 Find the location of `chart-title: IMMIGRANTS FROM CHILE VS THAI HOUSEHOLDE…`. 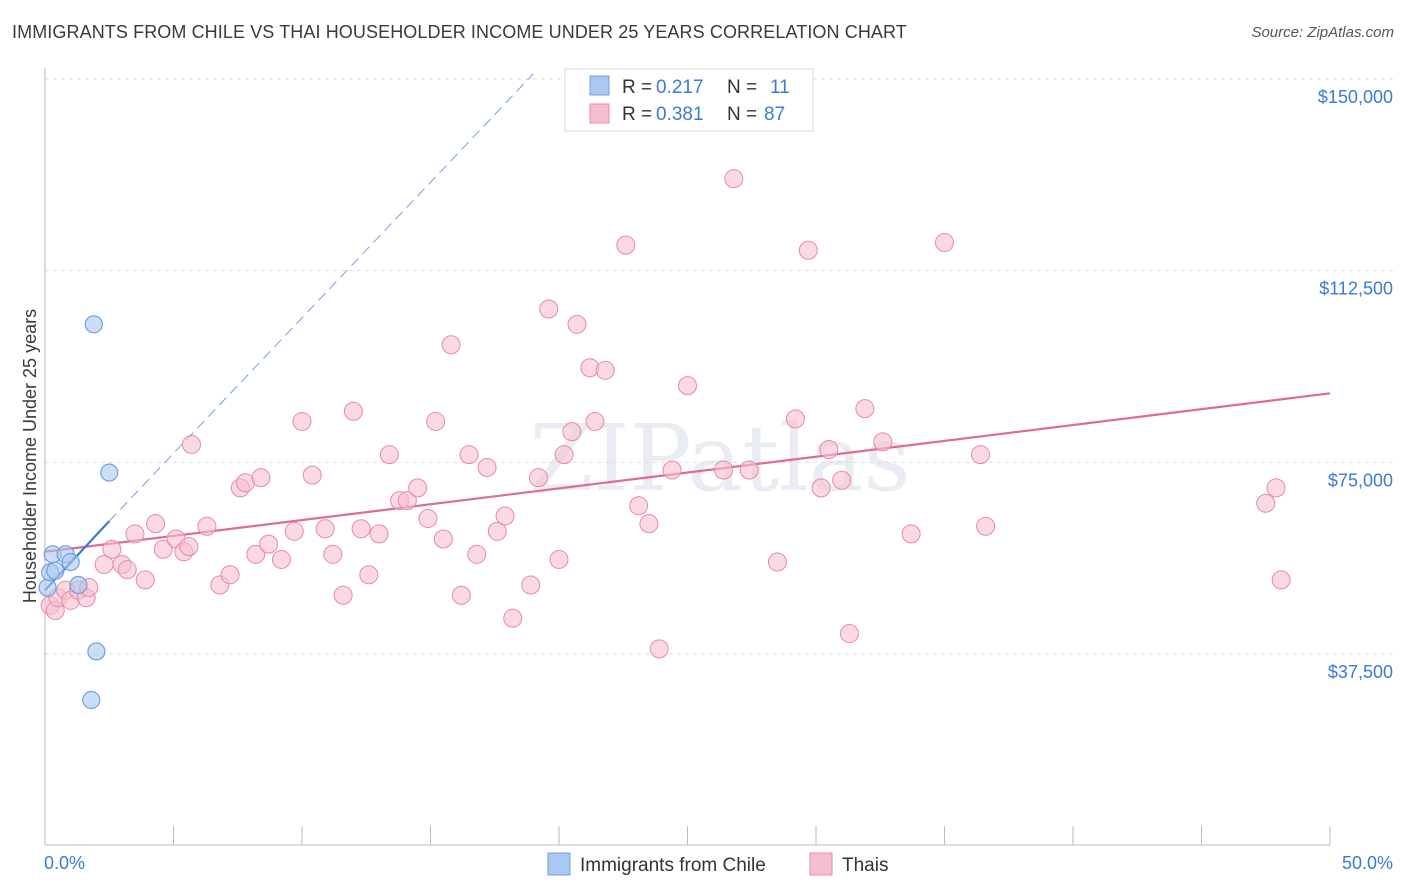

chart-title: IMMIGRANTS FROM CHILE VS THAI HOUSEHOLDE… is located at coordinates (459, 32).